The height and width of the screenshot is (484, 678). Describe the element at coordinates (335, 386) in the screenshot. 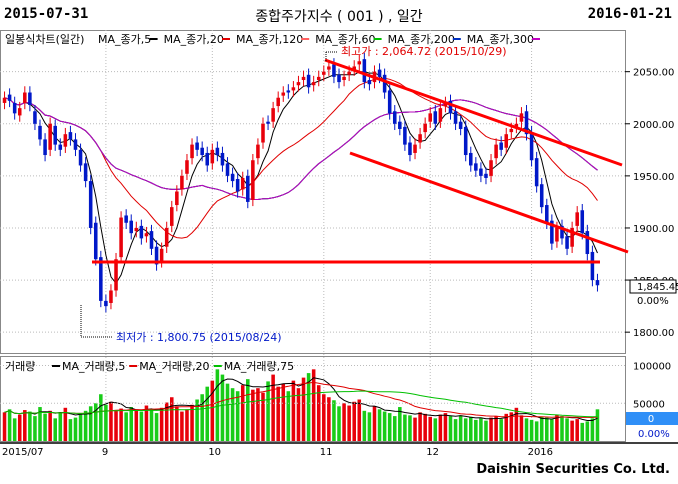

I see `volume-axis: 100000 50000` at that location.